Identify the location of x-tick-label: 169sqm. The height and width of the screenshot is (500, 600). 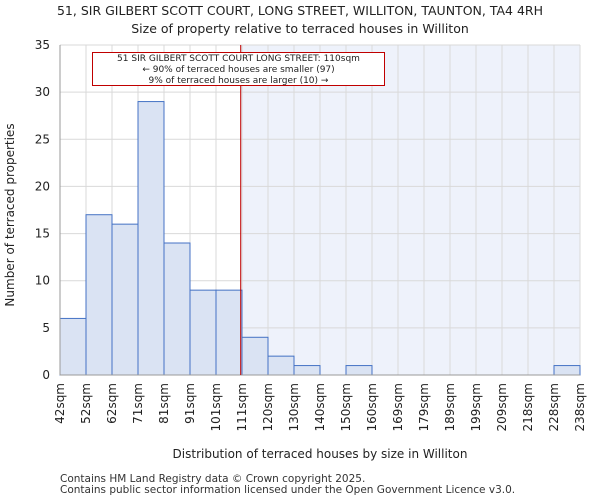
(398, 407).